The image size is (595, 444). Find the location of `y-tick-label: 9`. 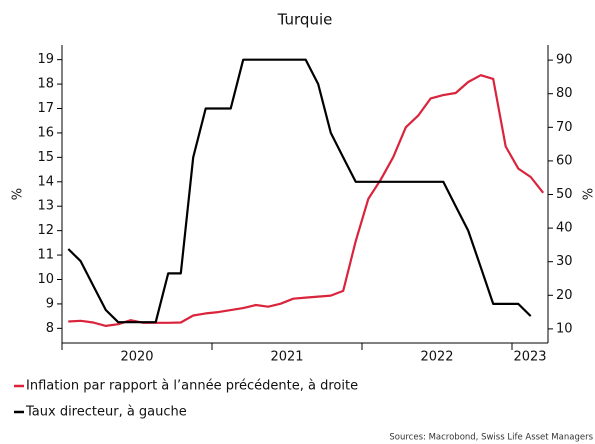

y-tick-label: 9 is located at coordinates (50, 303).